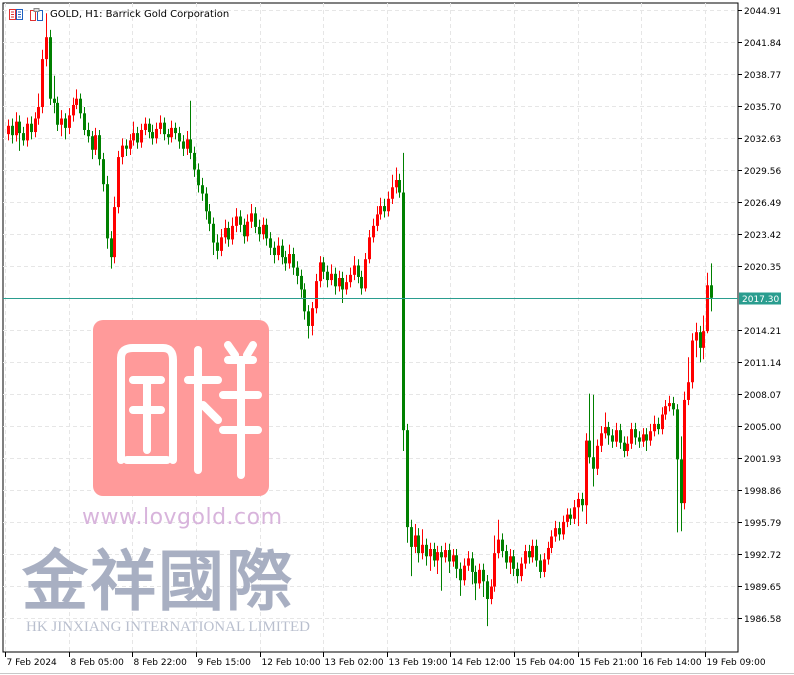 The width and height of the screenshot is (794, 675). I want to click on chart-list-icon, so click(16, 14).